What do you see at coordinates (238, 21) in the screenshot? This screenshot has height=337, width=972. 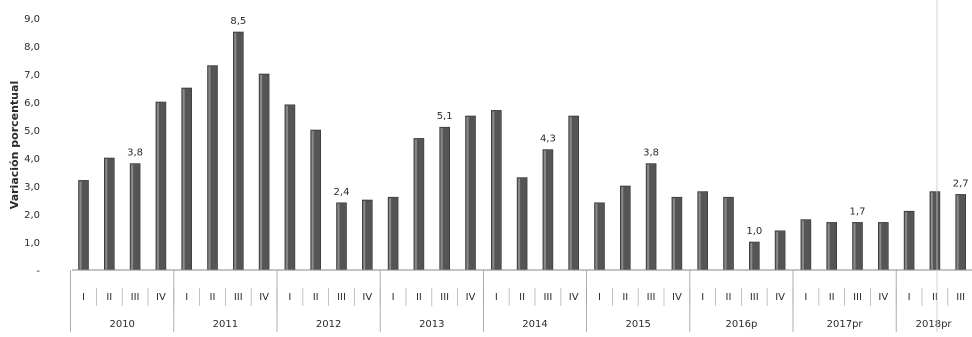 I see `data-label: 8,5` at bounding box center [238, 21].